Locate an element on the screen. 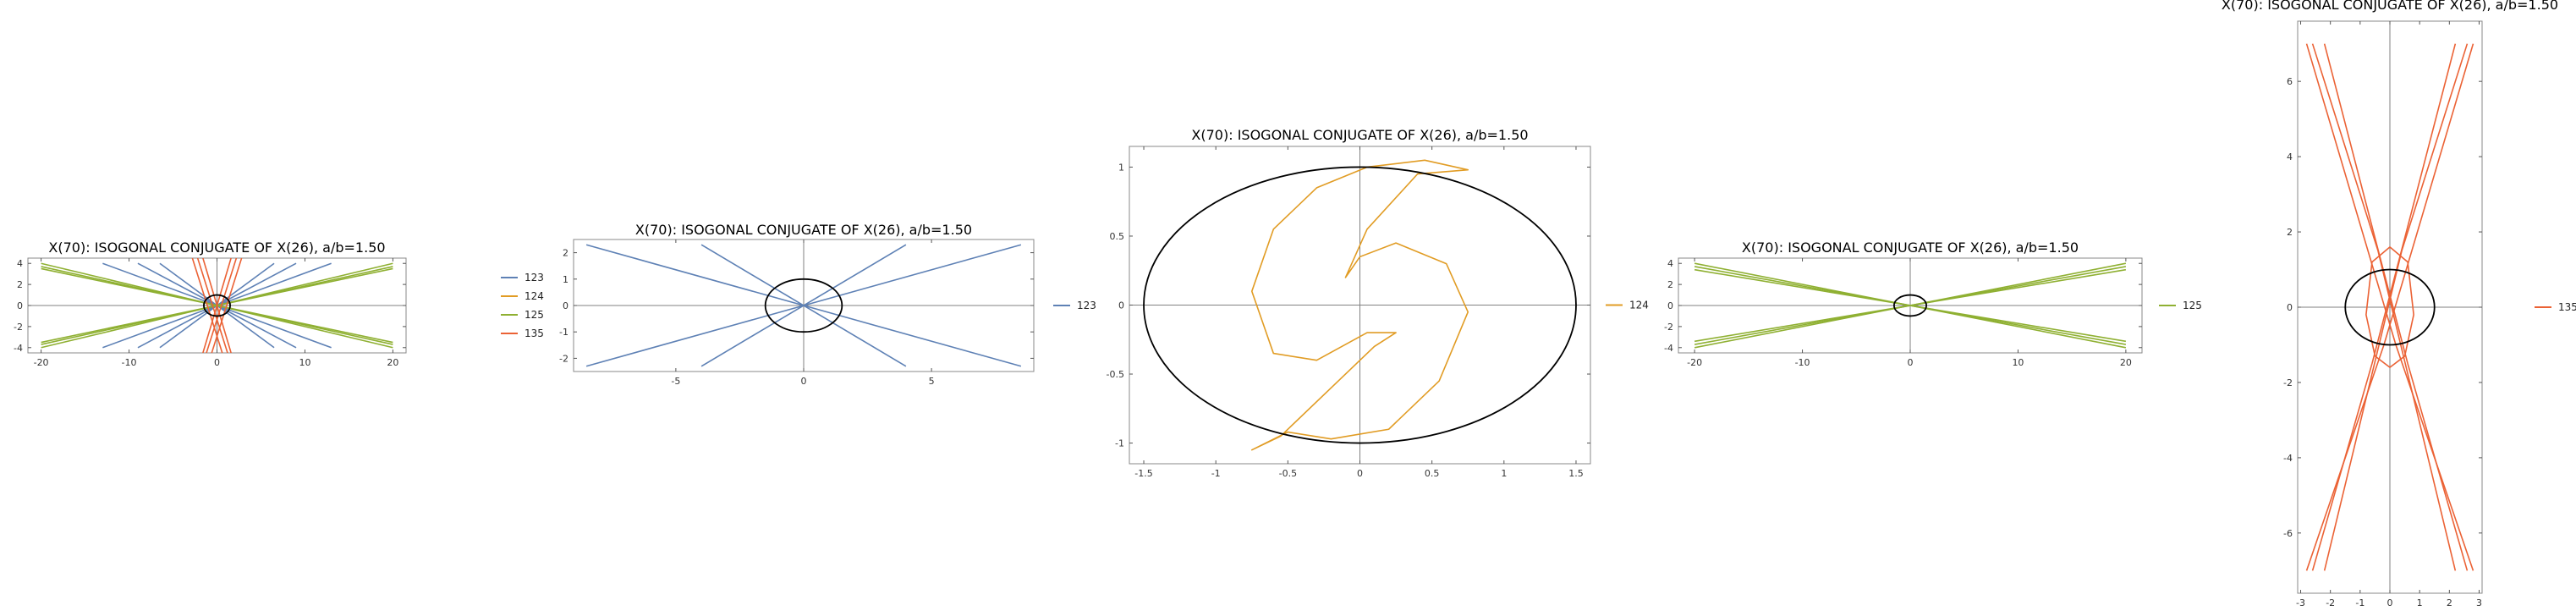 The height and width of the screenshot is (611, 2576). x-tick-label: -2 is located at coordinates (2330, 602).